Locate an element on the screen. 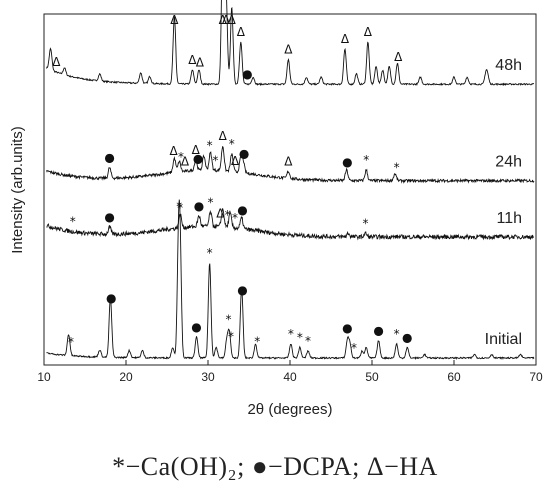 This screenshot has height=499, width=550. trace-label: 48h is located at coordinates (508, 65).